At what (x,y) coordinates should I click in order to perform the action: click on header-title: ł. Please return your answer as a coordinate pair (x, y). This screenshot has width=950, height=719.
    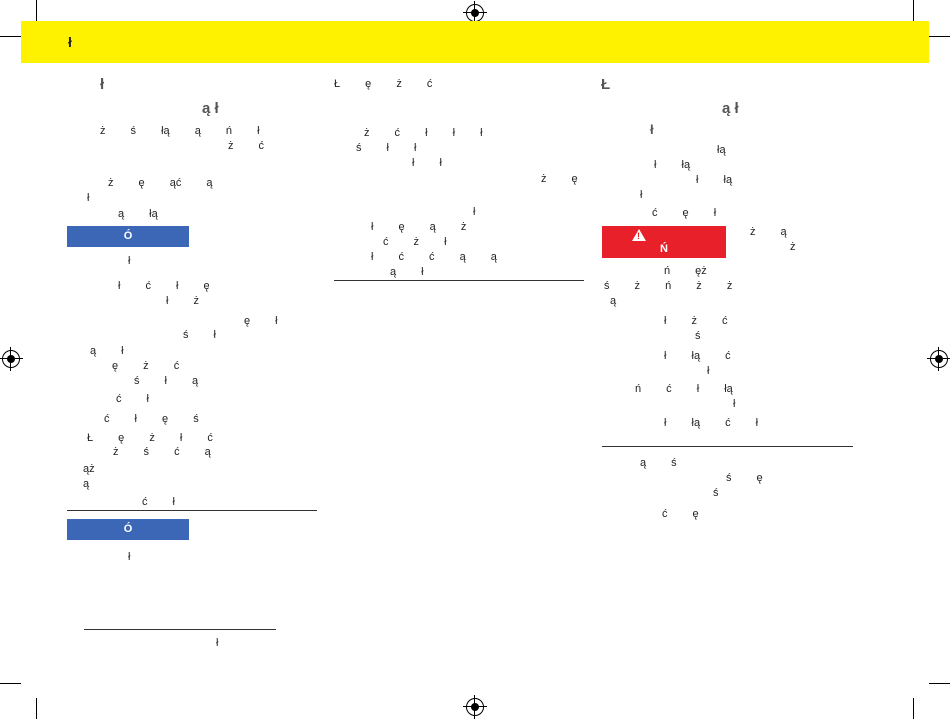
    Looking at the image, I should click on (70, 42).